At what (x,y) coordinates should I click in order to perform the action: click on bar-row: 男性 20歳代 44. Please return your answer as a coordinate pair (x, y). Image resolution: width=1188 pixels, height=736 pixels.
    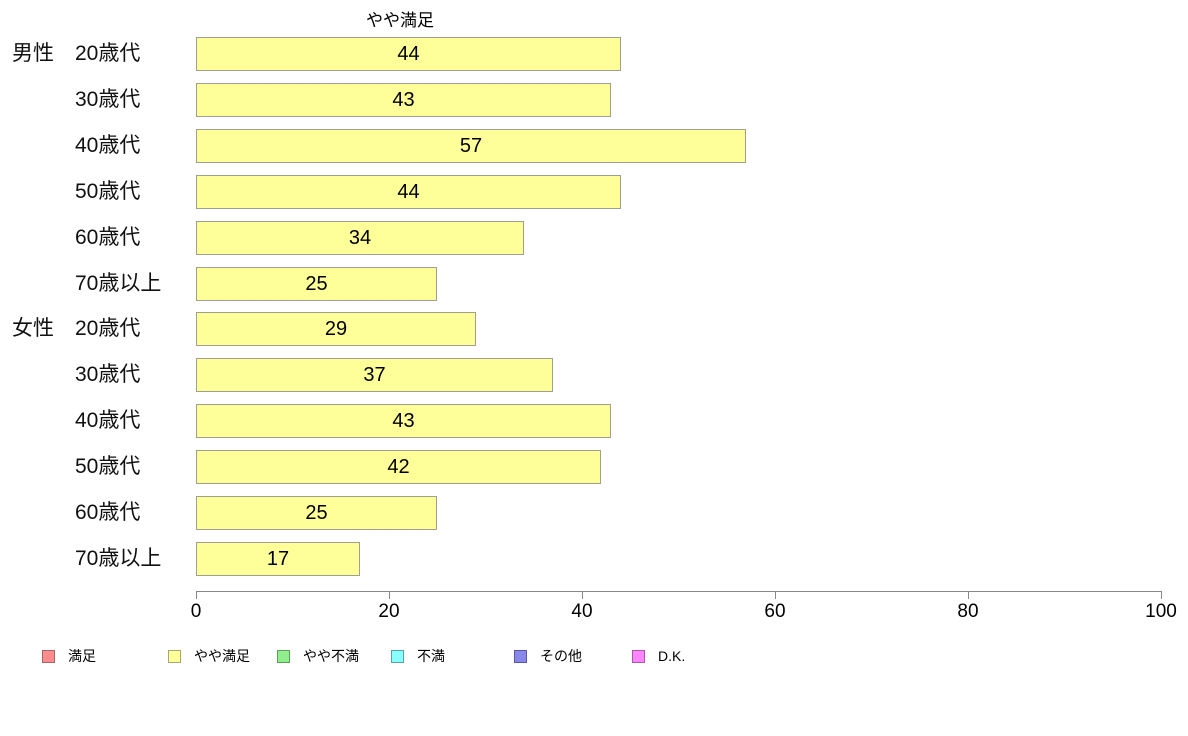
    Looking at the image, I should click on (594, 54).